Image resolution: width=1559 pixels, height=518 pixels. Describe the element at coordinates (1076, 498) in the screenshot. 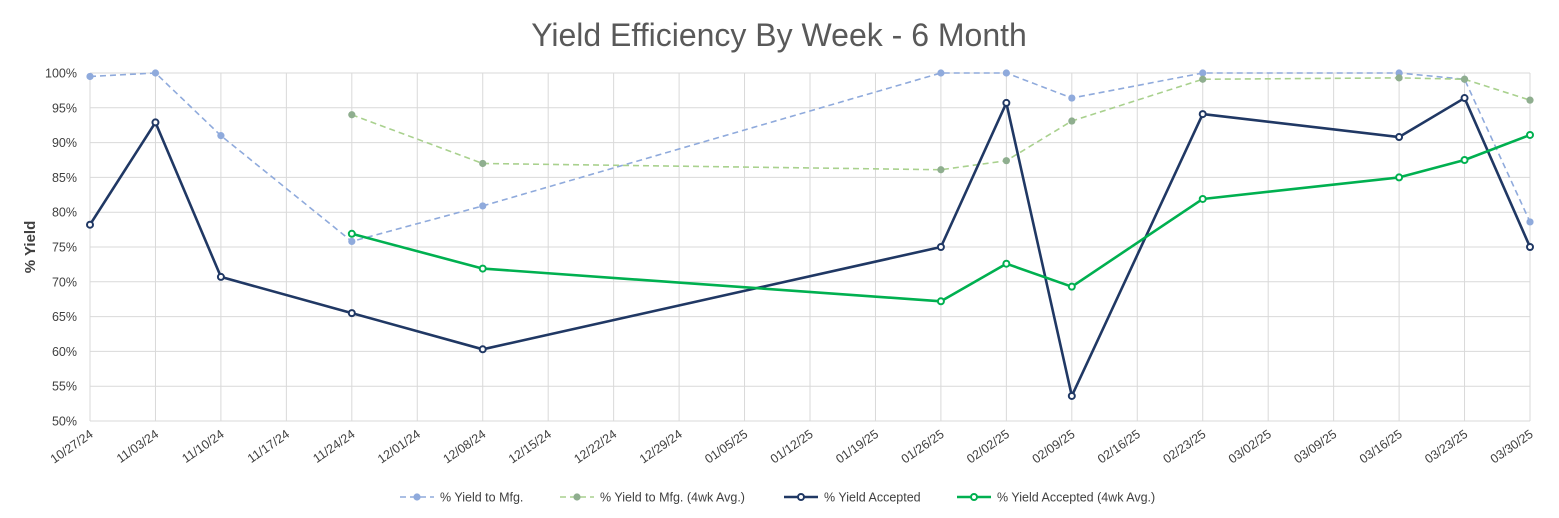

I see `legend-label: % Yield Accepted (4wk Avg.)` at that location.